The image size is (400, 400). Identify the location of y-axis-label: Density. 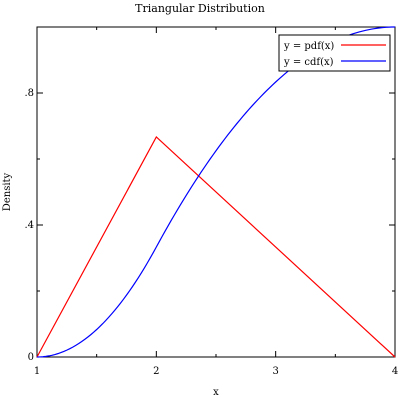
(7, 191).